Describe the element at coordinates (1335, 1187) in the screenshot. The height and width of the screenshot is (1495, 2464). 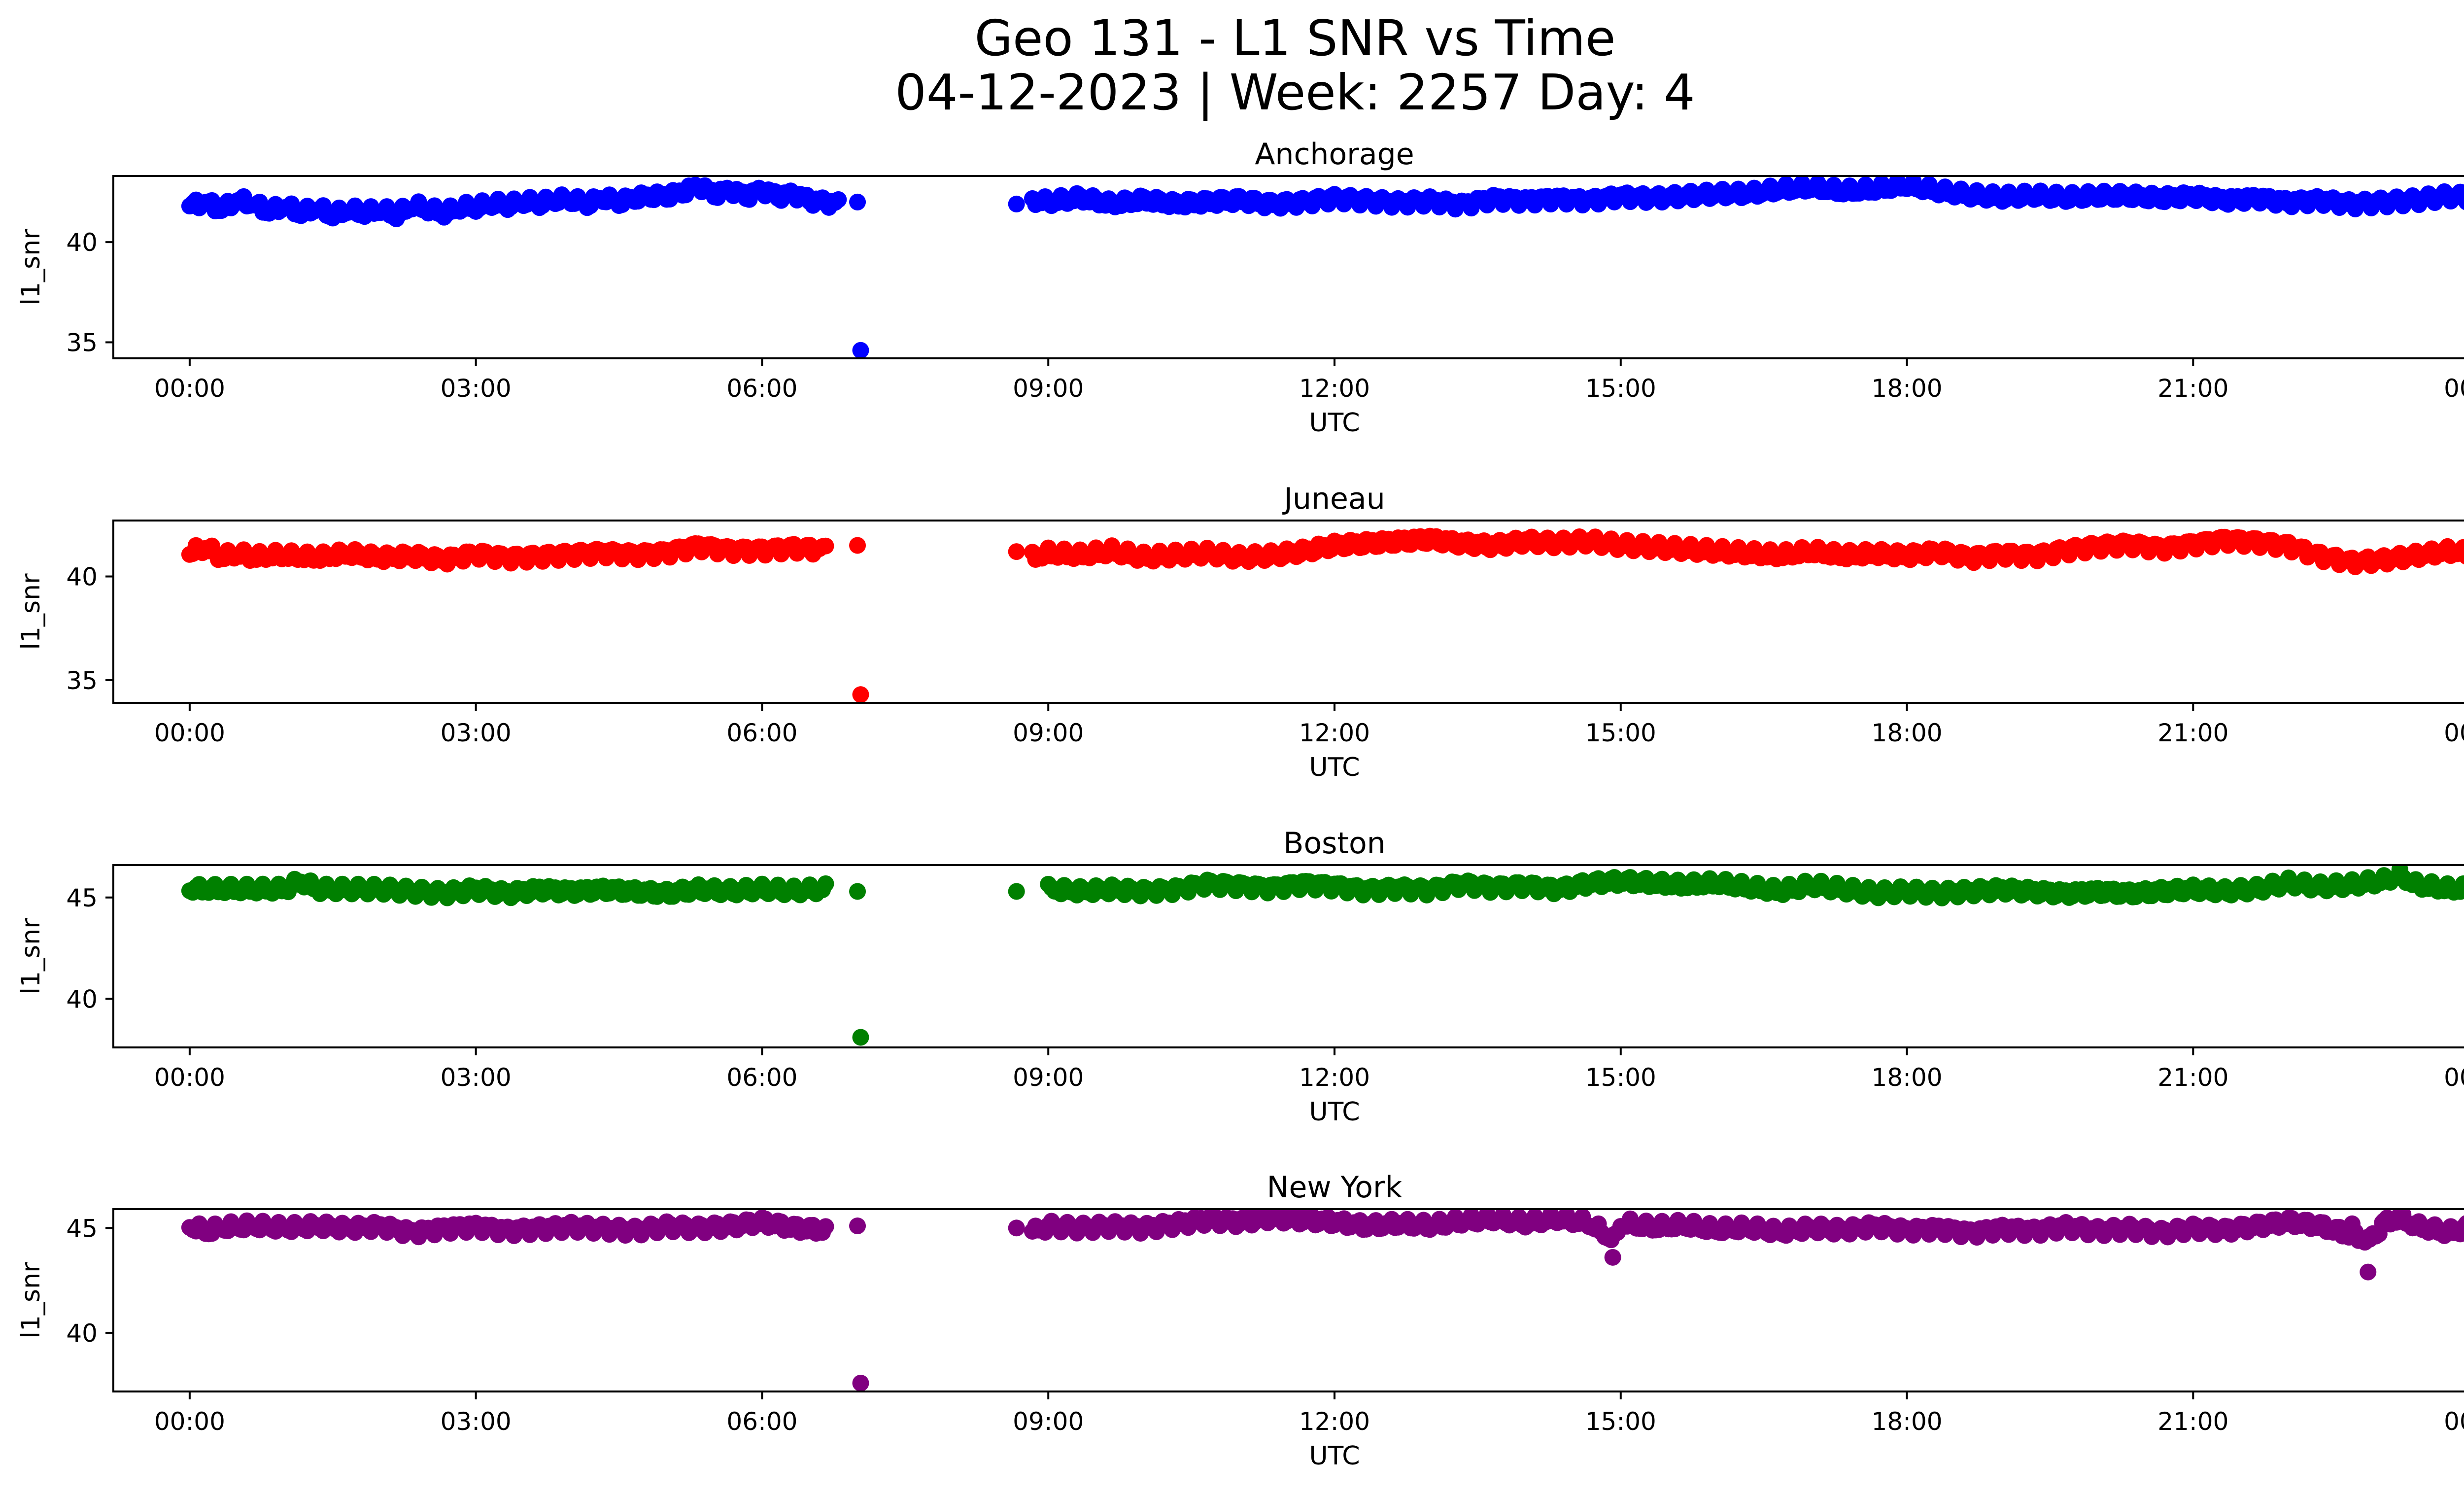
I see `subplot-title: New York` at that location.